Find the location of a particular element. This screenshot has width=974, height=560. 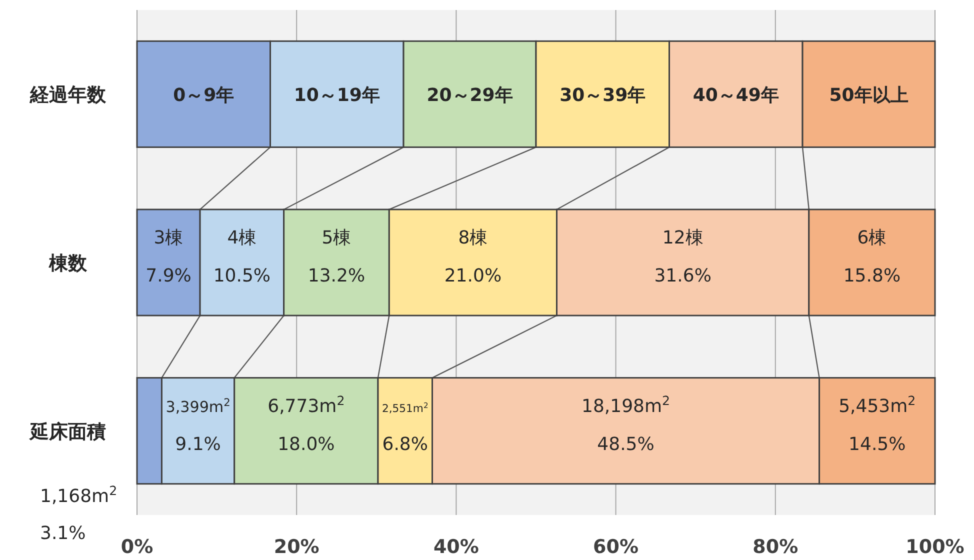

y-tick-label: 延床面積 is located at coordinates (67, 431).